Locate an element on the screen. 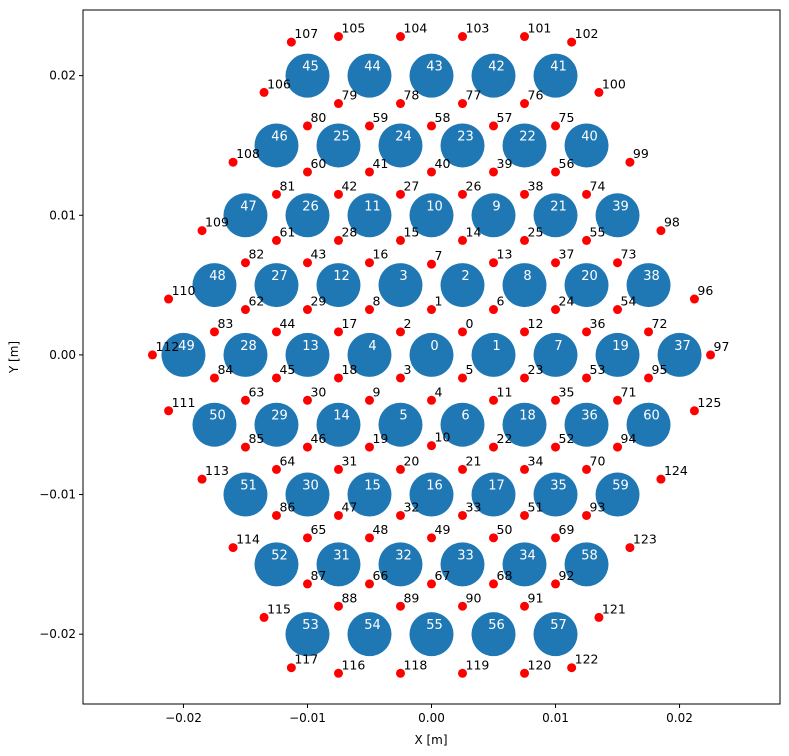 Image resolution: width=789 pixels, height=756 pixels. small-marker-label-31: 31 is located at coordinates (349, 460).